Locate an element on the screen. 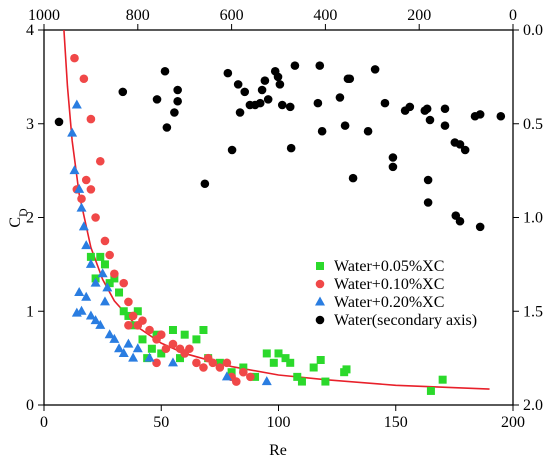 Image resolution: width=550 pixels, height=466 pixels. y-tick-label: 3 is located at coordinates (30, 124).